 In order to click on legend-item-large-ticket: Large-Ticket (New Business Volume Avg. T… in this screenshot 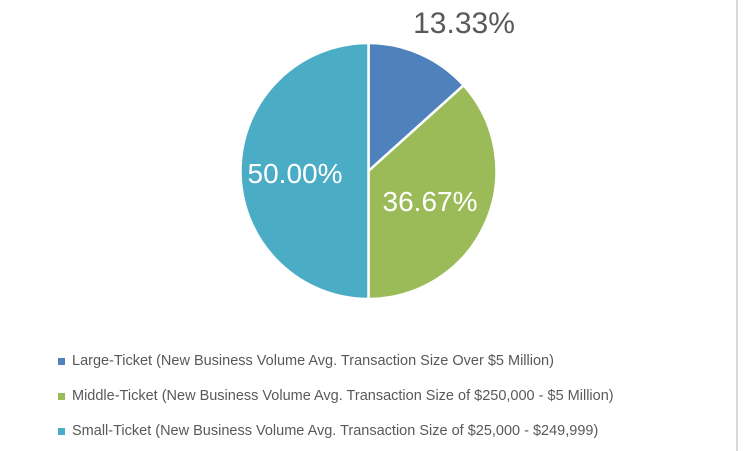, I will do `click(336, 361)`.